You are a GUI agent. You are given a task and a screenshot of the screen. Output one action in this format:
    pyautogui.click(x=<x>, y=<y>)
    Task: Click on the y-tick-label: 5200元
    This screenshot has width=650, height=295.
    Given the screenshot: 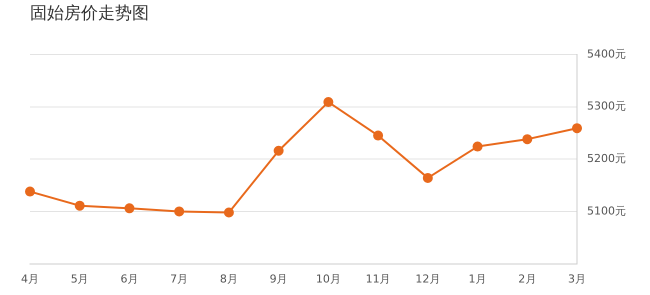 What is the action you would take?
    pyautogui.click(x=606, y=158)
    